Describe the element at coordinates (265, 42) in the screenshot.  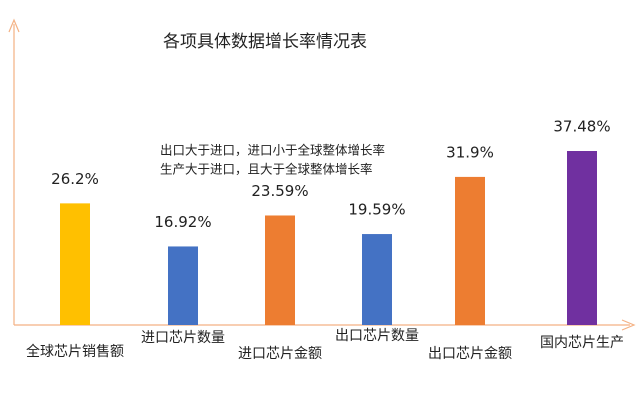
I see `chart-title: 各项具体数据增长率情况表` at that location.